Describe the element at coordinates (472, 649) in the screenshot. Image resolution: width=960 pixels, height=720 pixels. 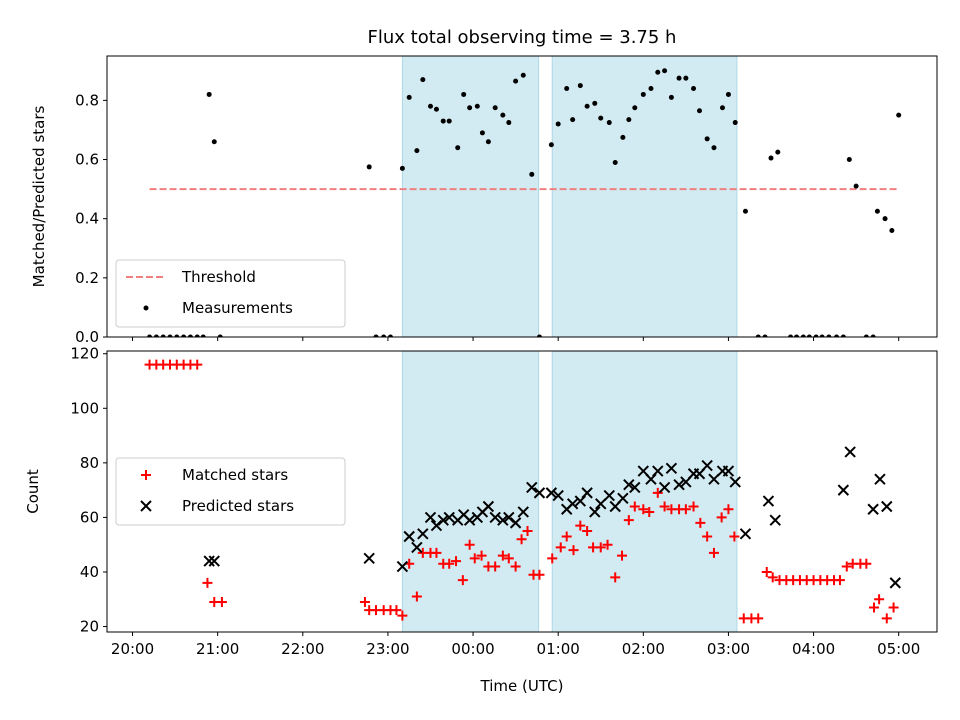
I see `x-tick-label: 00:00` at that location.